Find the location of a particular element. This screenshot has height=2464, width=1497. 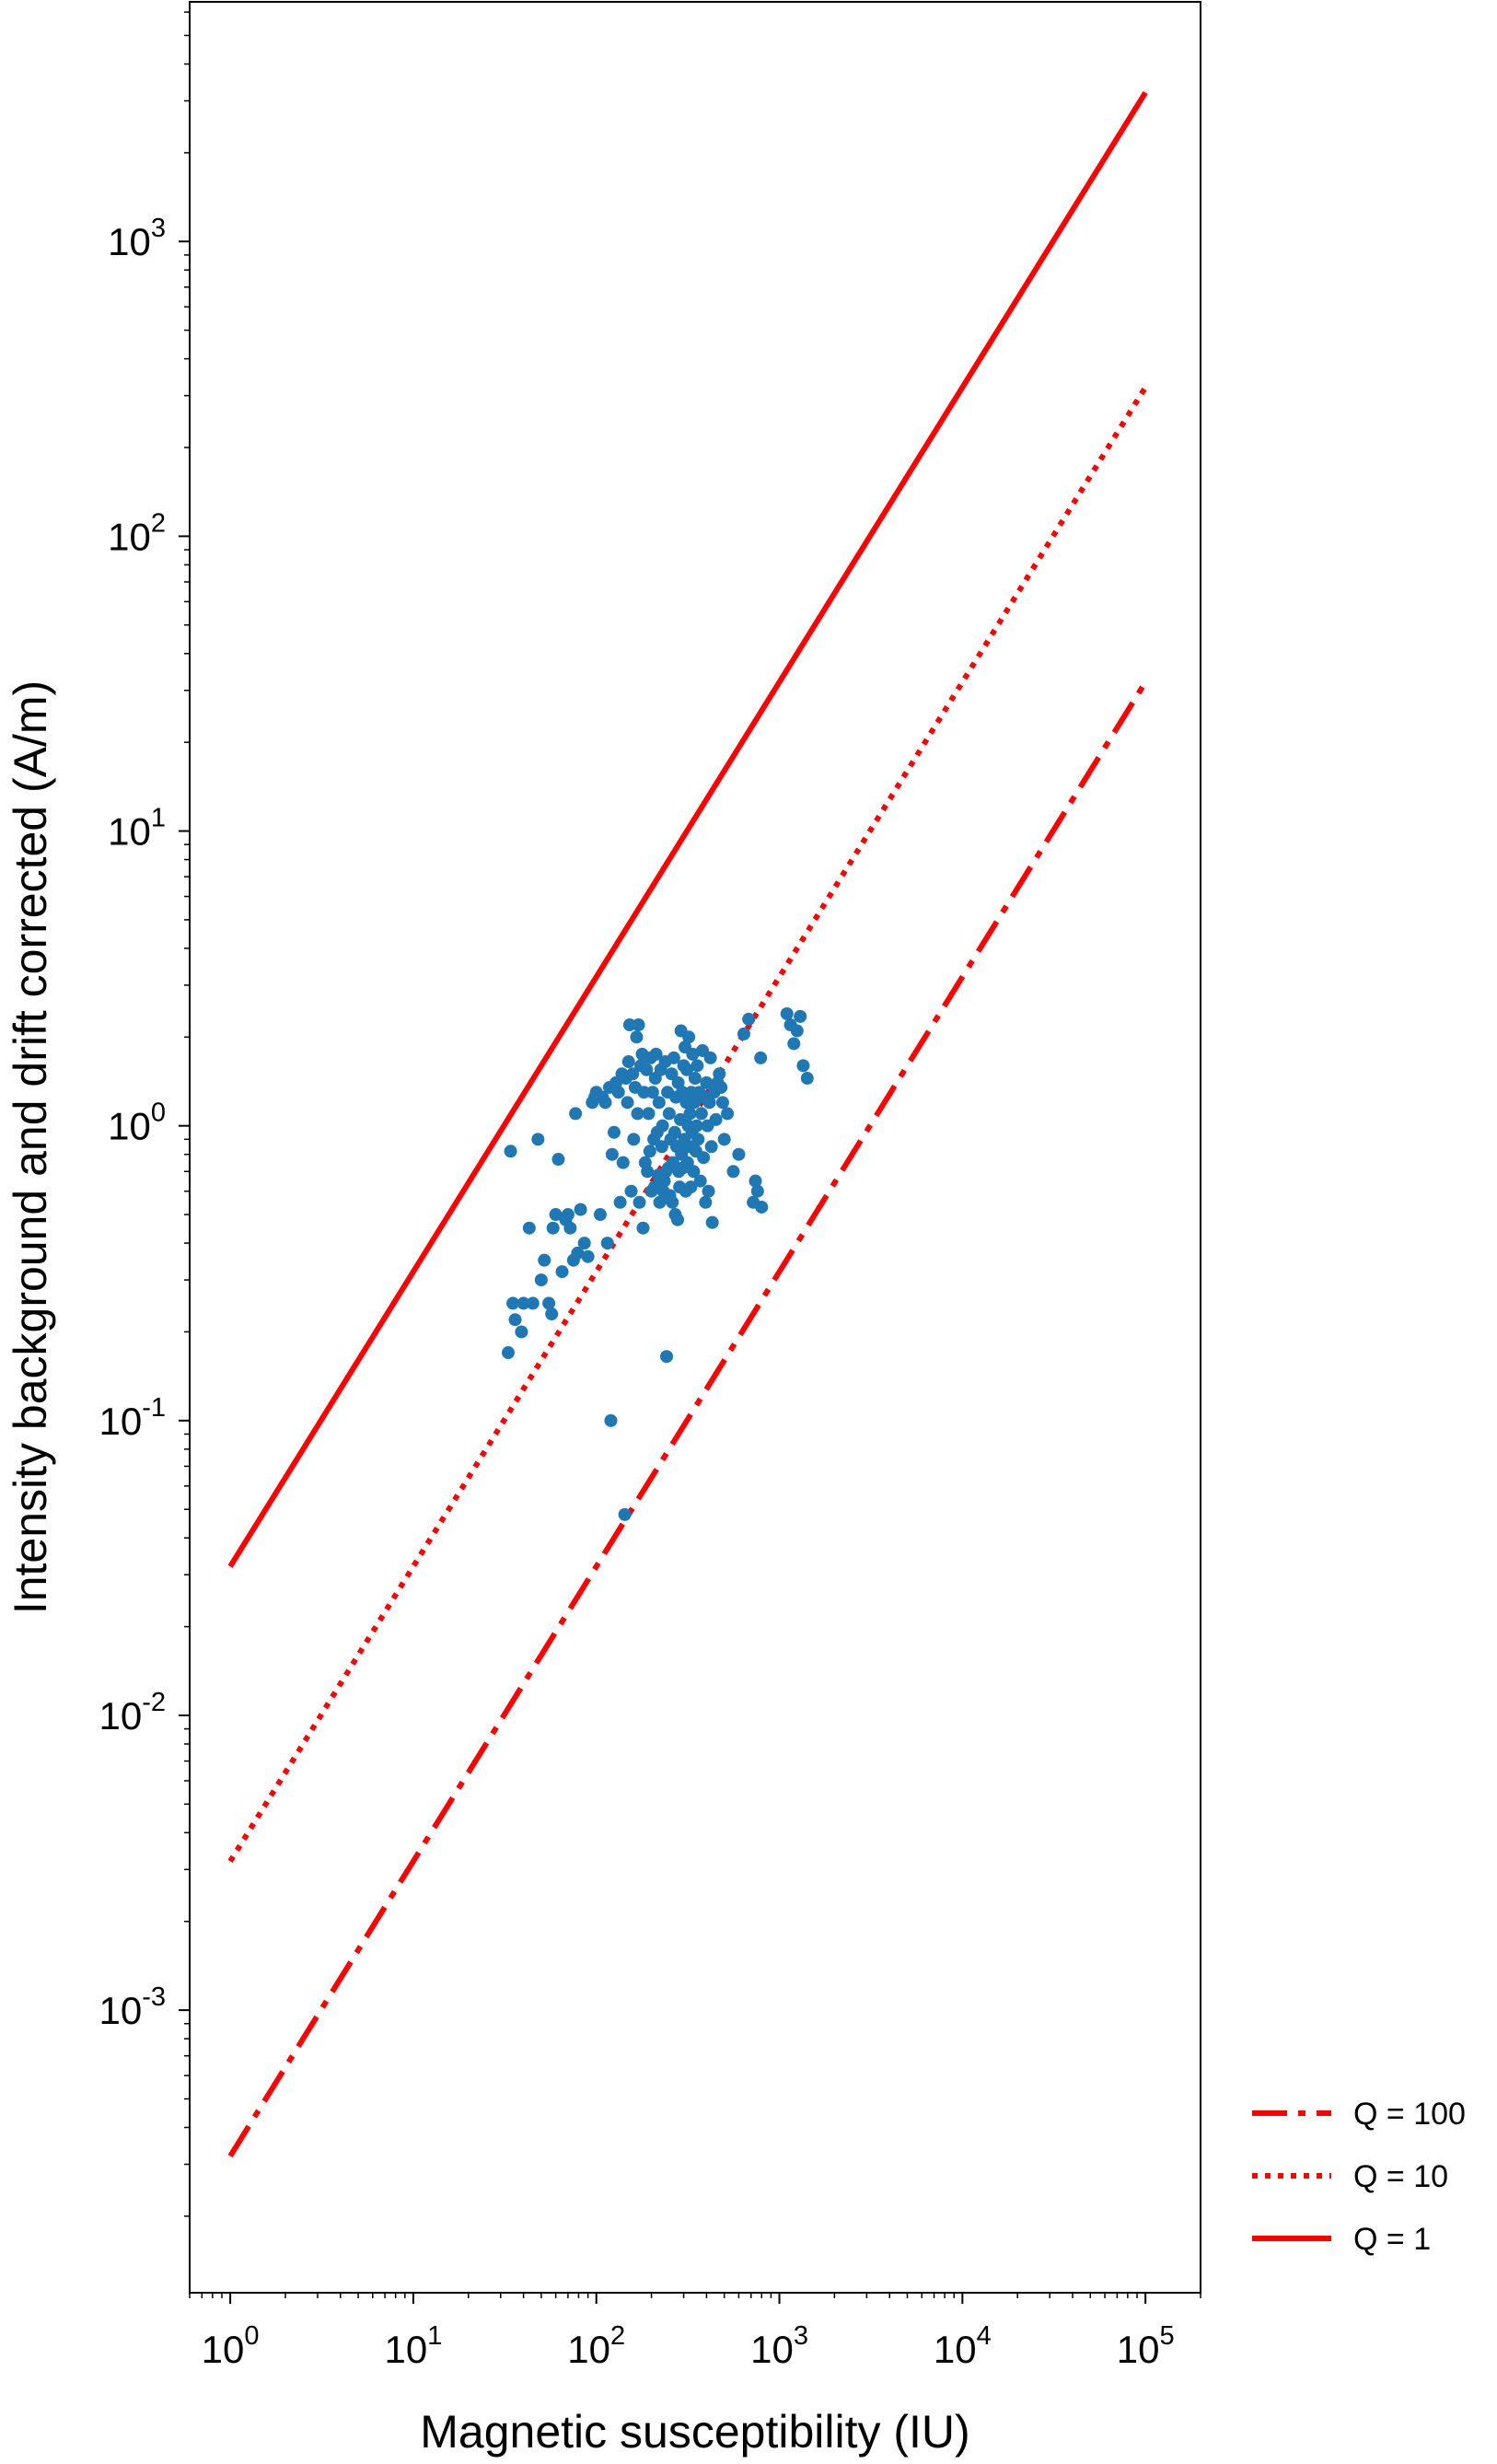

y-tick-label: 10⁻³ is located at coordinates (132, 2007).